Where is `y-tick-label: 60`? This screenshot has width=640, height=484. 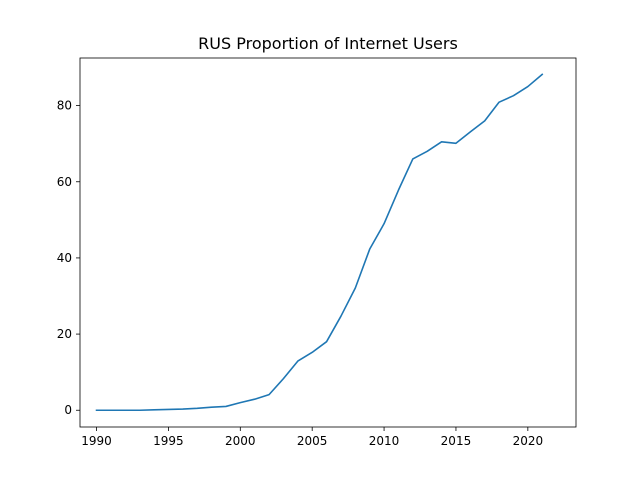 y-tick-label: 60 is located at coordinates (64, 182).